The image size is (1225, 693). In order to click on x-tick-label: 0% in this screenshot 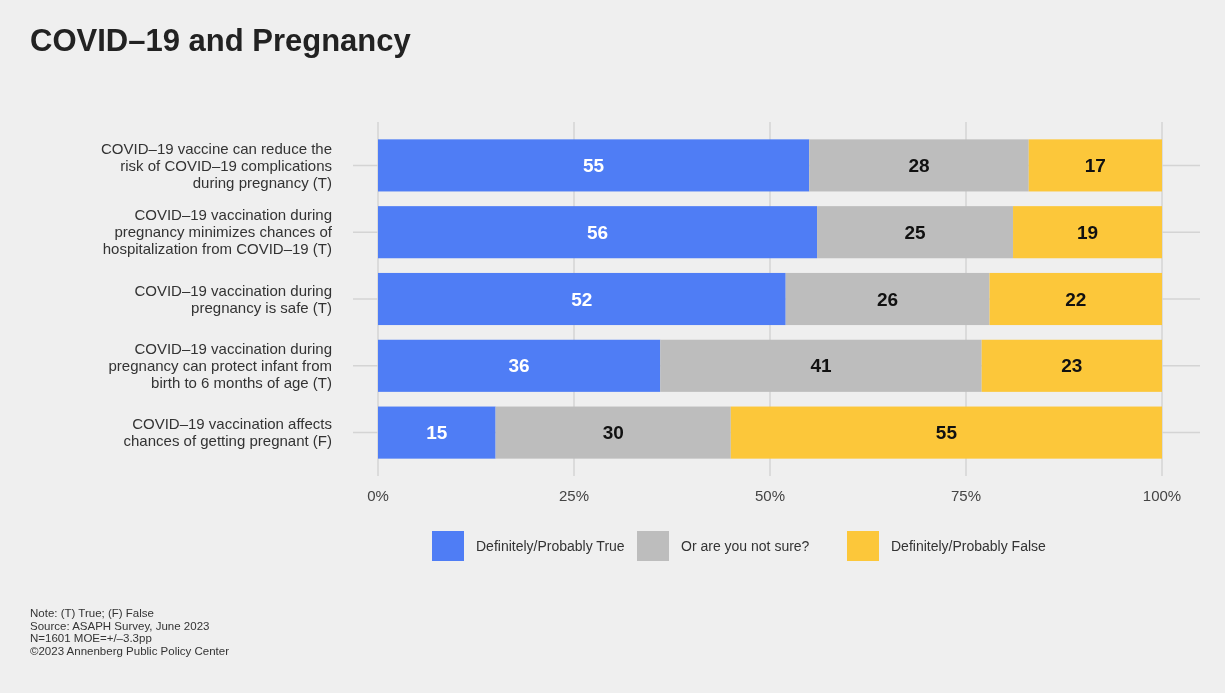, I will do `click(378, 496)`.